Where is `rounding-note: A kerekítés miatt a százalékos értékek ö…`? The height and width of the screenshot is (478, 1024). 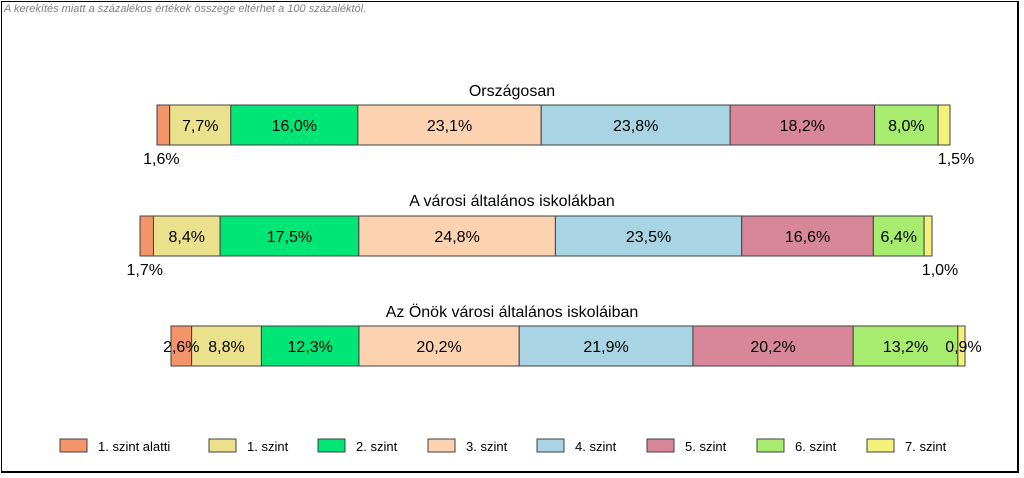 rounding-note: A kerekítés miatt a százalékos értékek ö… is located at coordinates (185, 9).